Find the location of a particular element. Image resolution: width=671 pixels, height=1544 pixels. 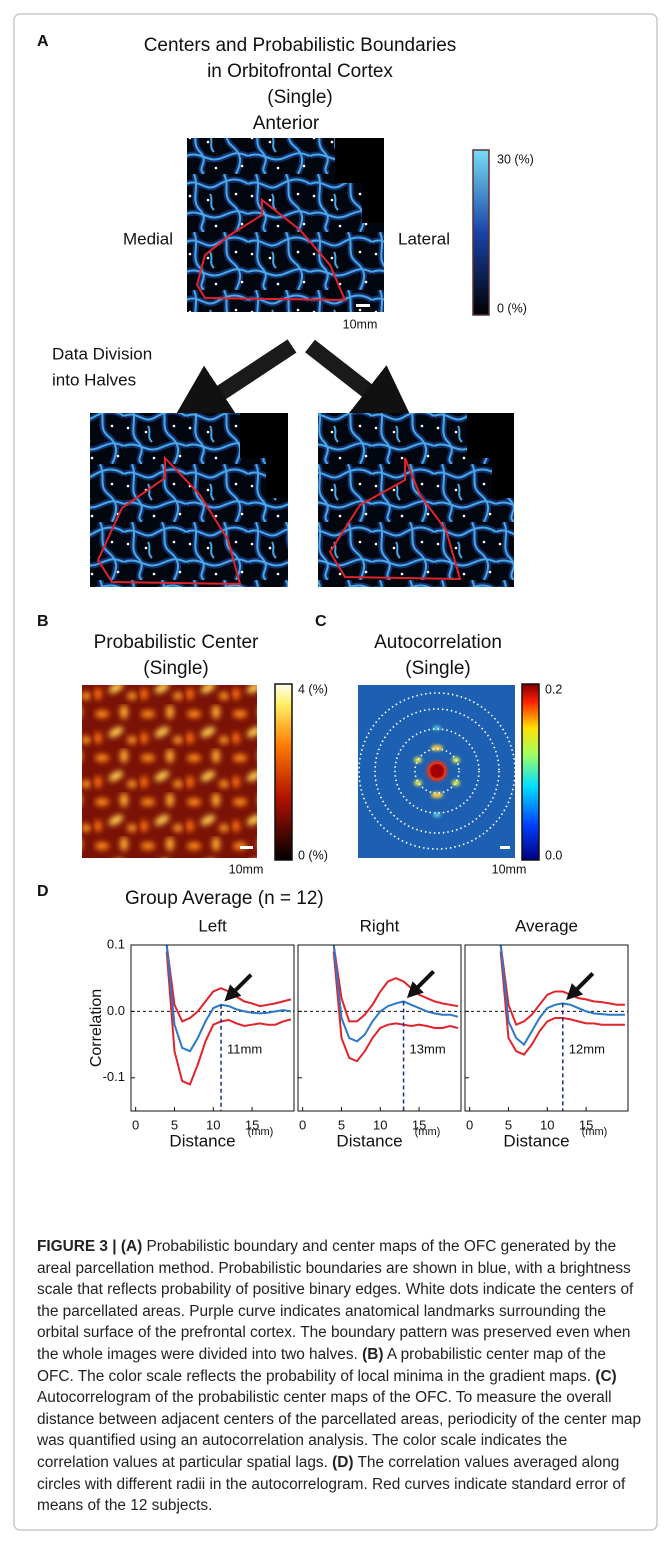

division-label: into Halves is located at coordinates (94, 379).